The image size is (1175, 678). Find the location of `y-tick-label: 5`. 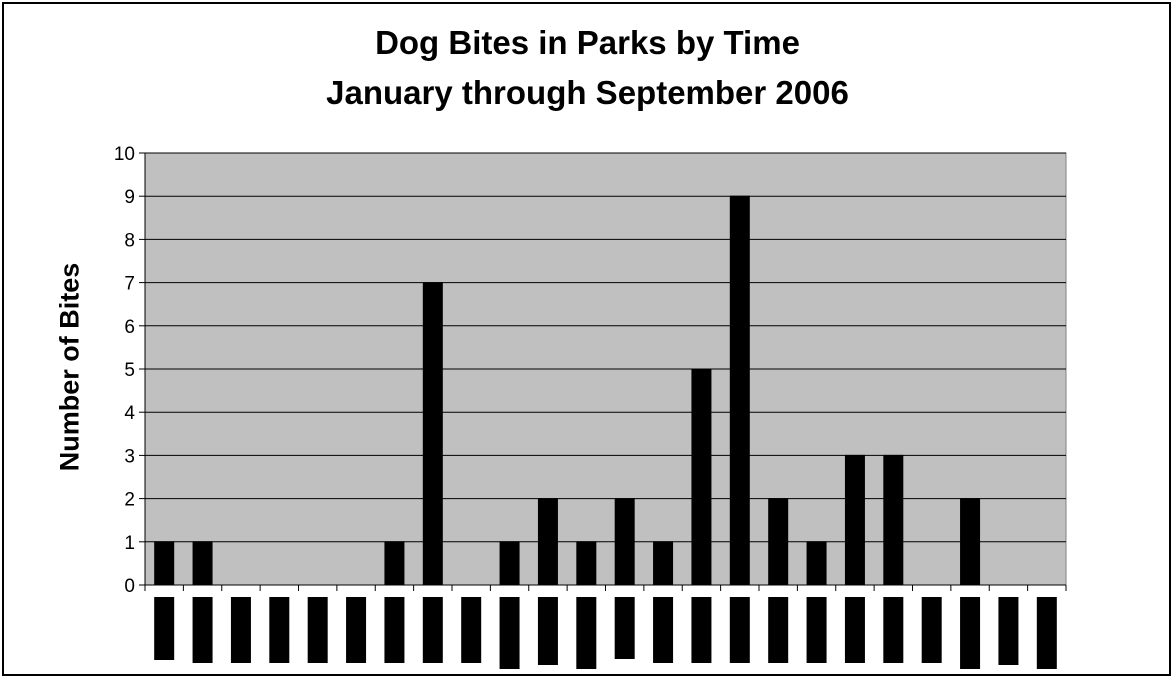

y-tick-label: 5 is located at coordinates (129, 370).